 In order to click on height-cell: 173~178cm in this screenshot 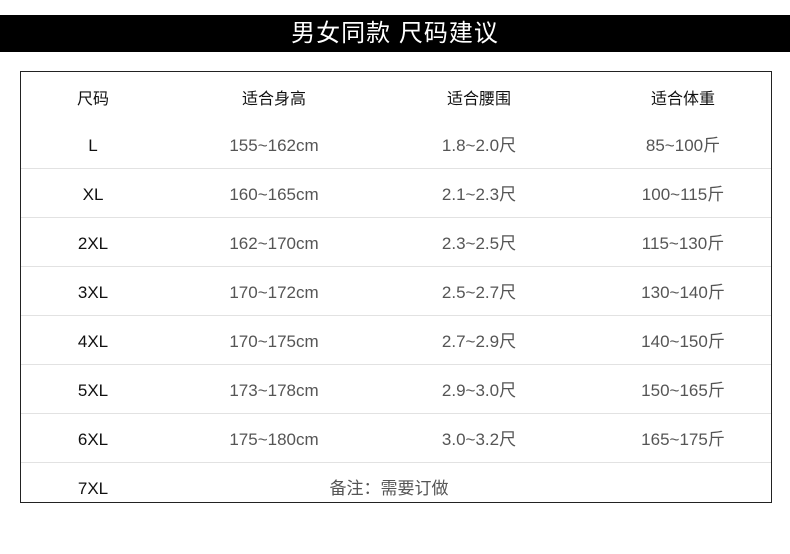, I will do `click(274, 390)`.